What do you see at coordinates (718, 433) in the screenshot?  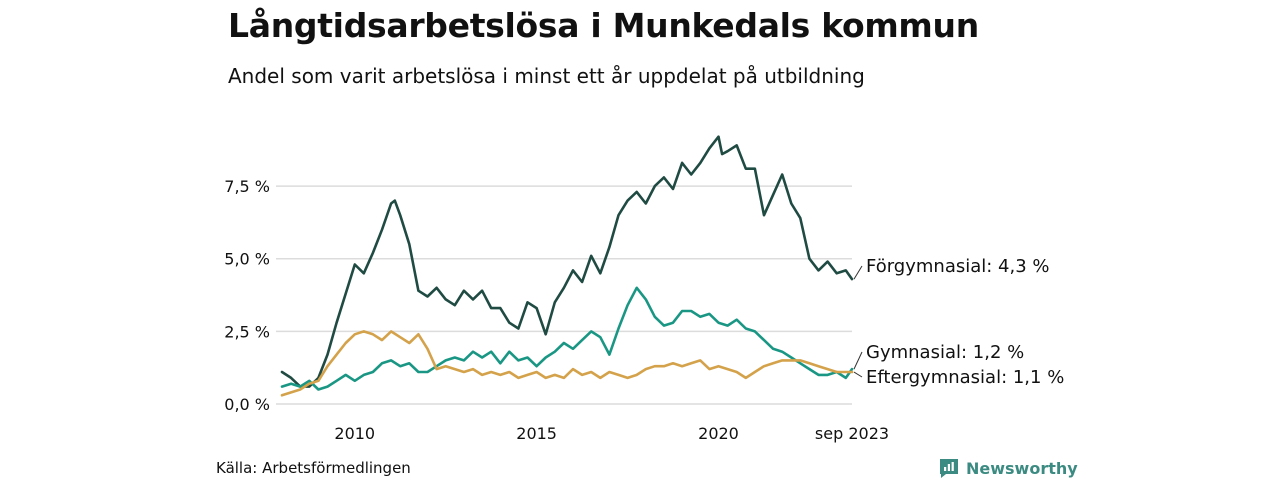 I see `x-tick-label: 2020` at bounding box center [718, 433].